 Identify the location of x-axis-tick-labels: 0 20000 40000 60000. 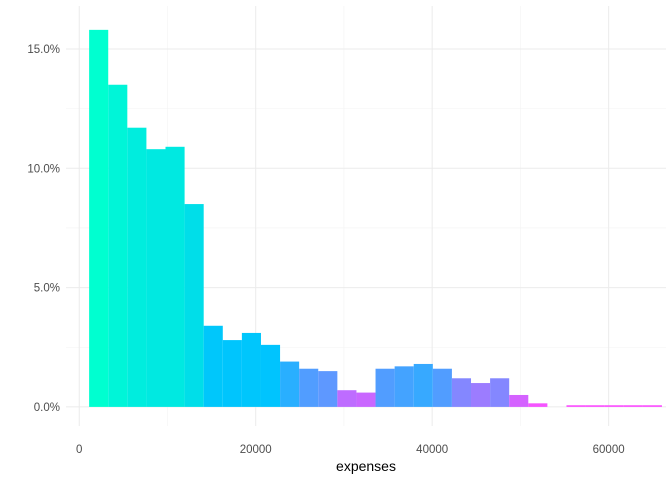
(350, 450).